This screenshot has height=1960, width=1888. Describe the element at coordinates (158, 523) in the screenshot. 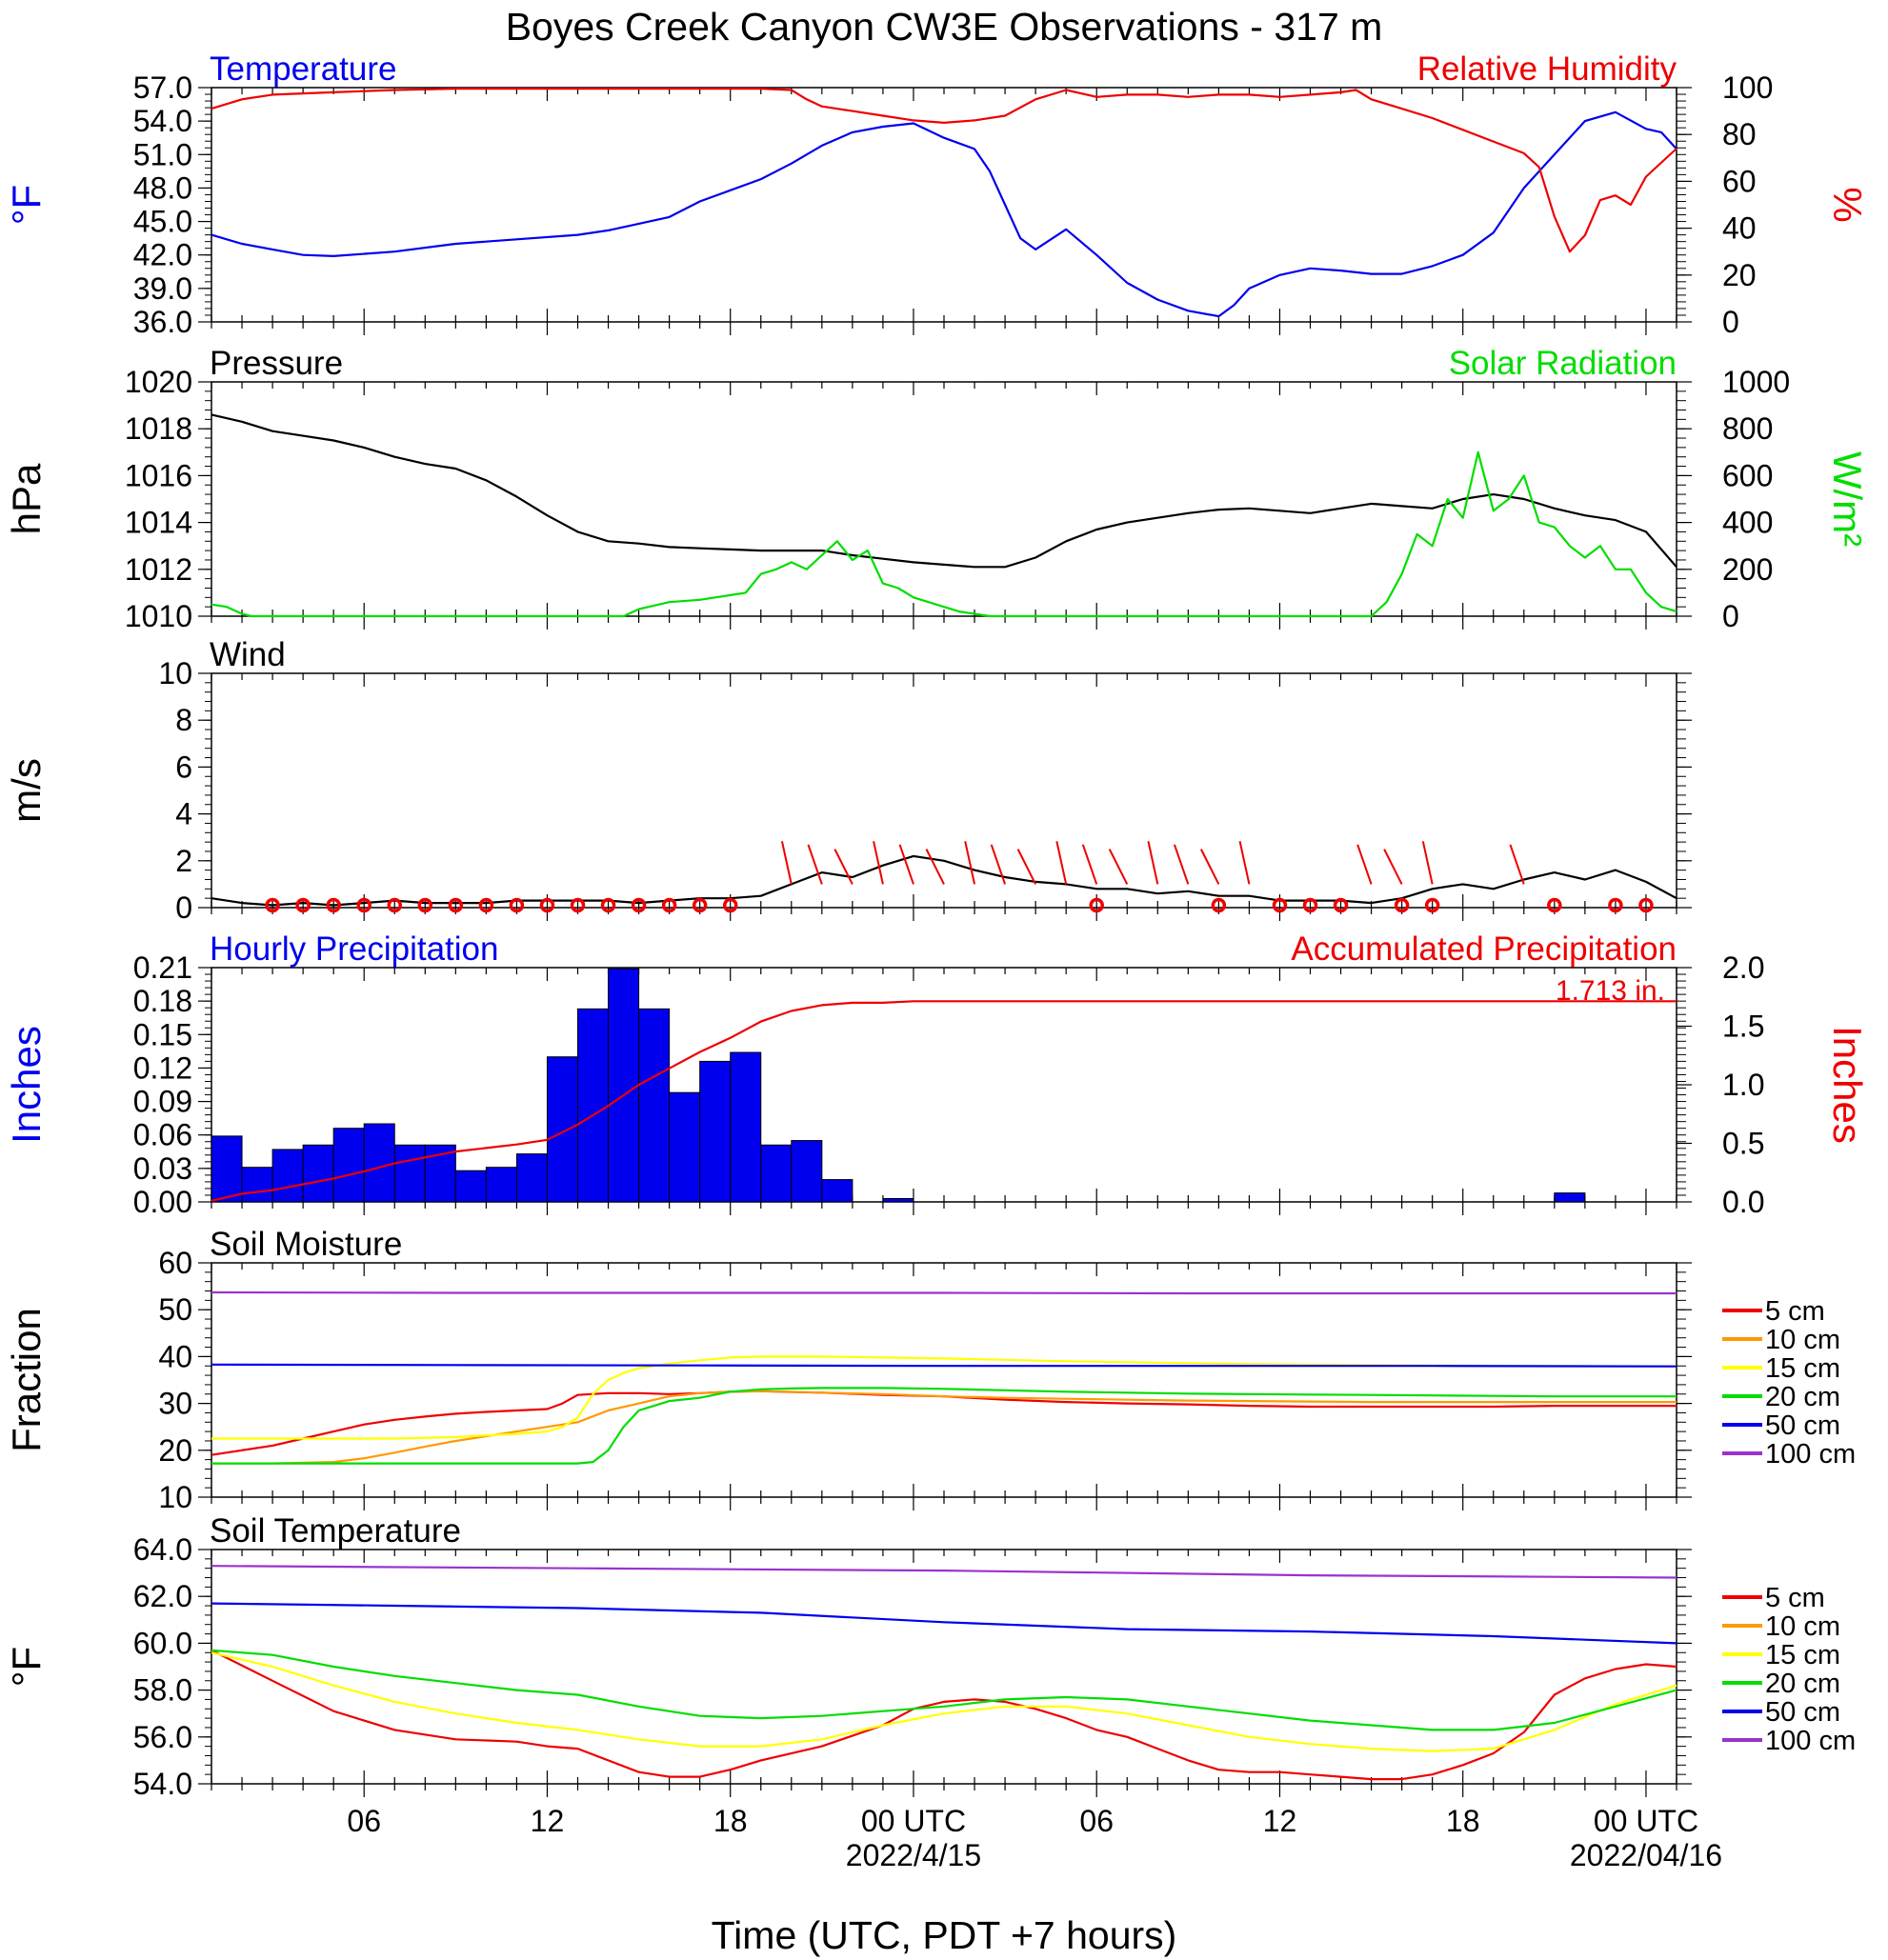

I see `y-tick-label-left: 1014` at that location.